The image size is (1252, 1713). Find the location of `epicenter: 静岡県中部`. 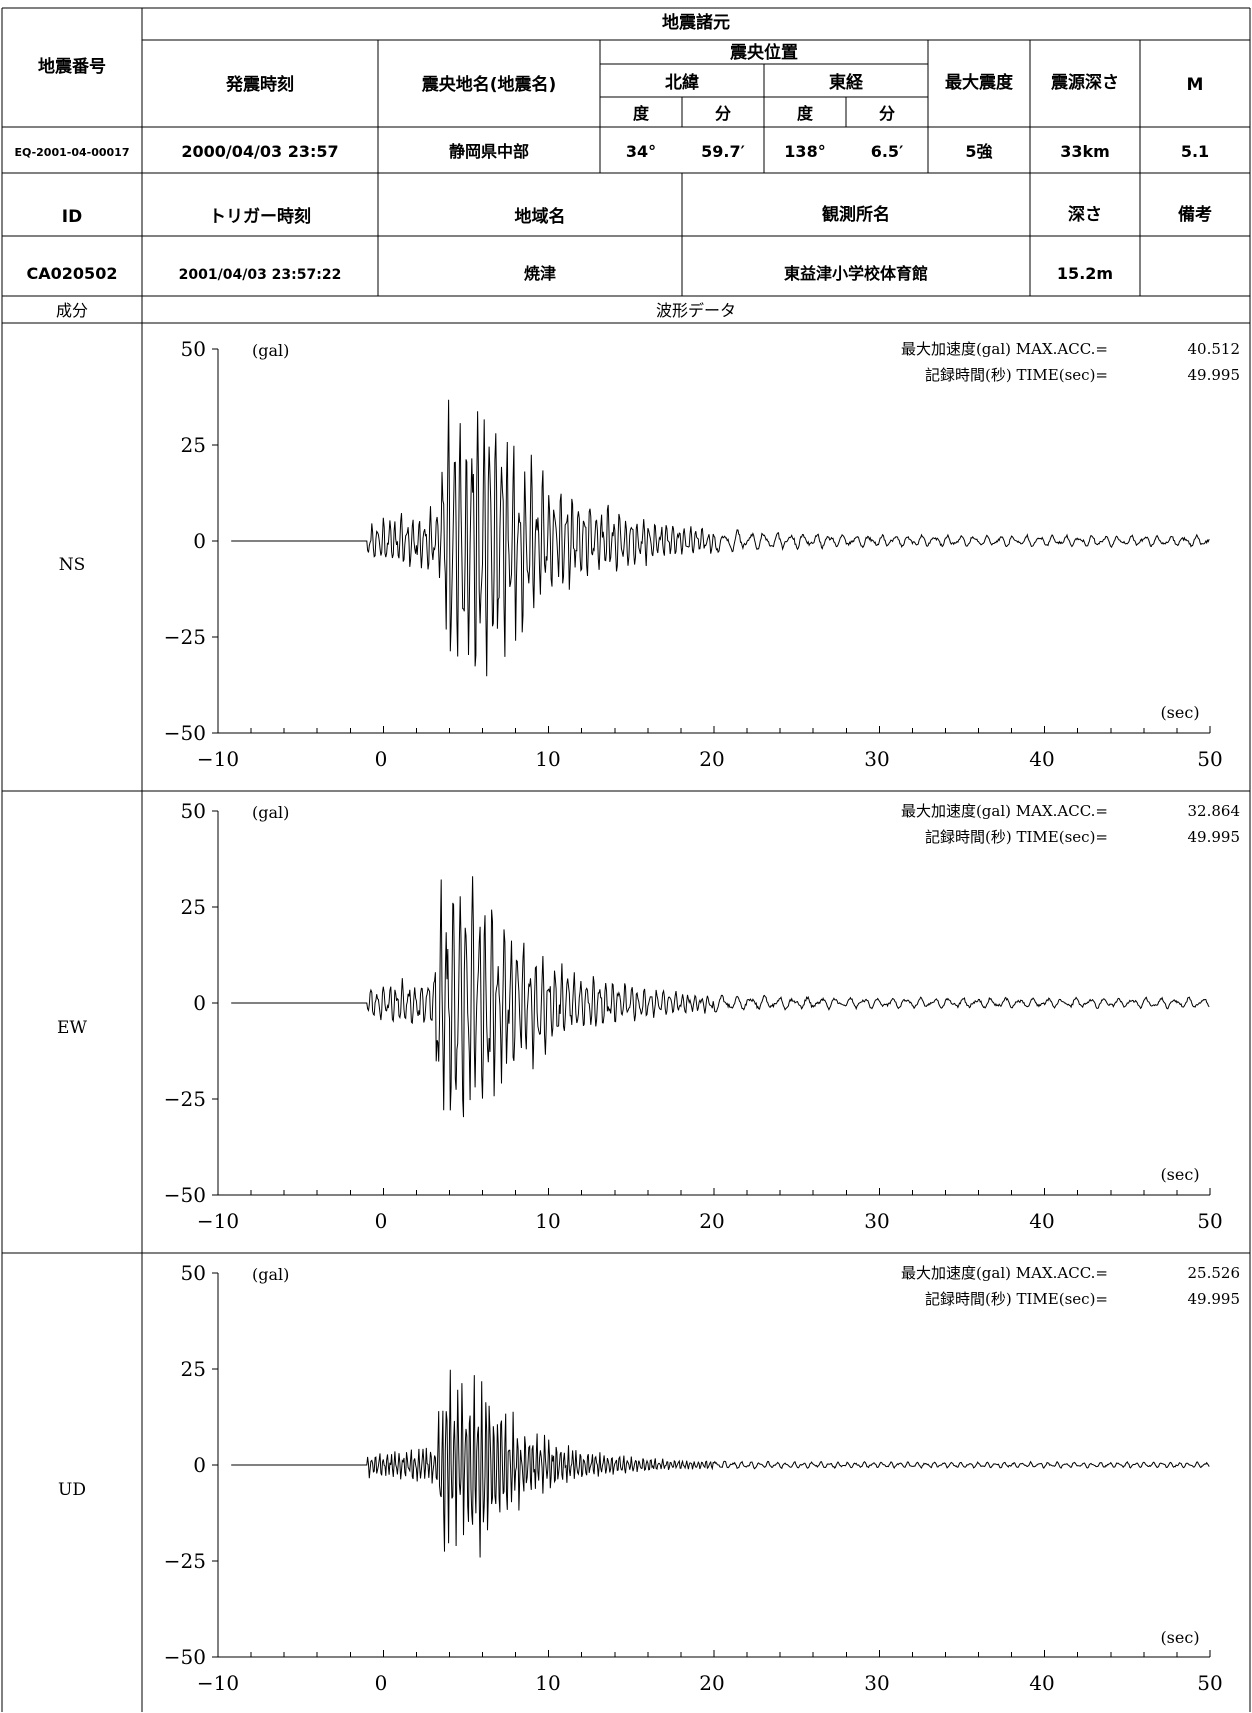

epicenter: 静岡県中部 is located at coordinates (489, 151).